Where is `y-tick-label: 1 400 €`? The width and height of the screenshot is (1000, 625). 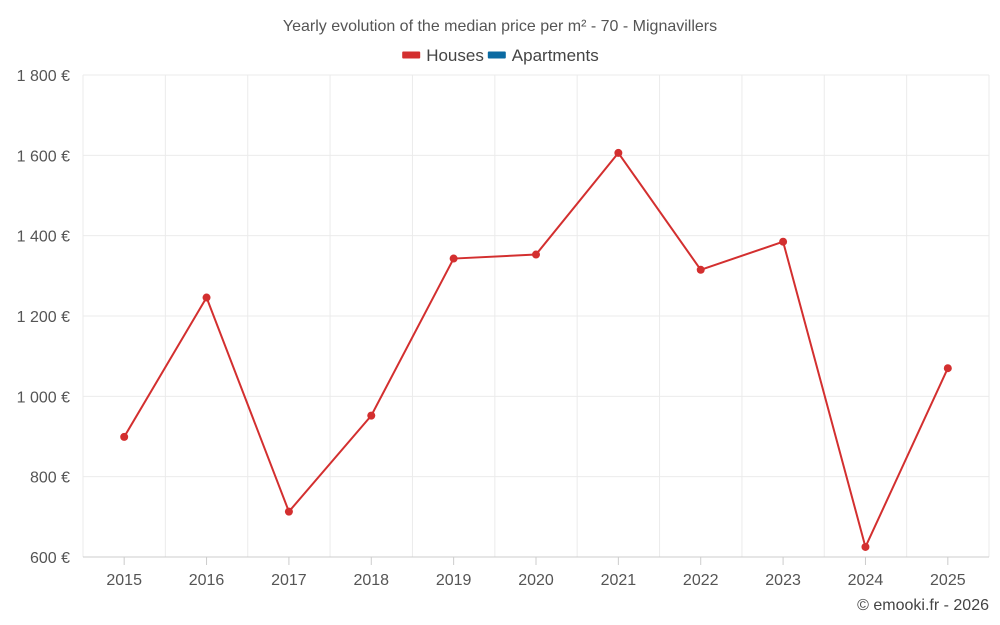 y-tick-label: 1 400 € is located at coordinates (43, 237).